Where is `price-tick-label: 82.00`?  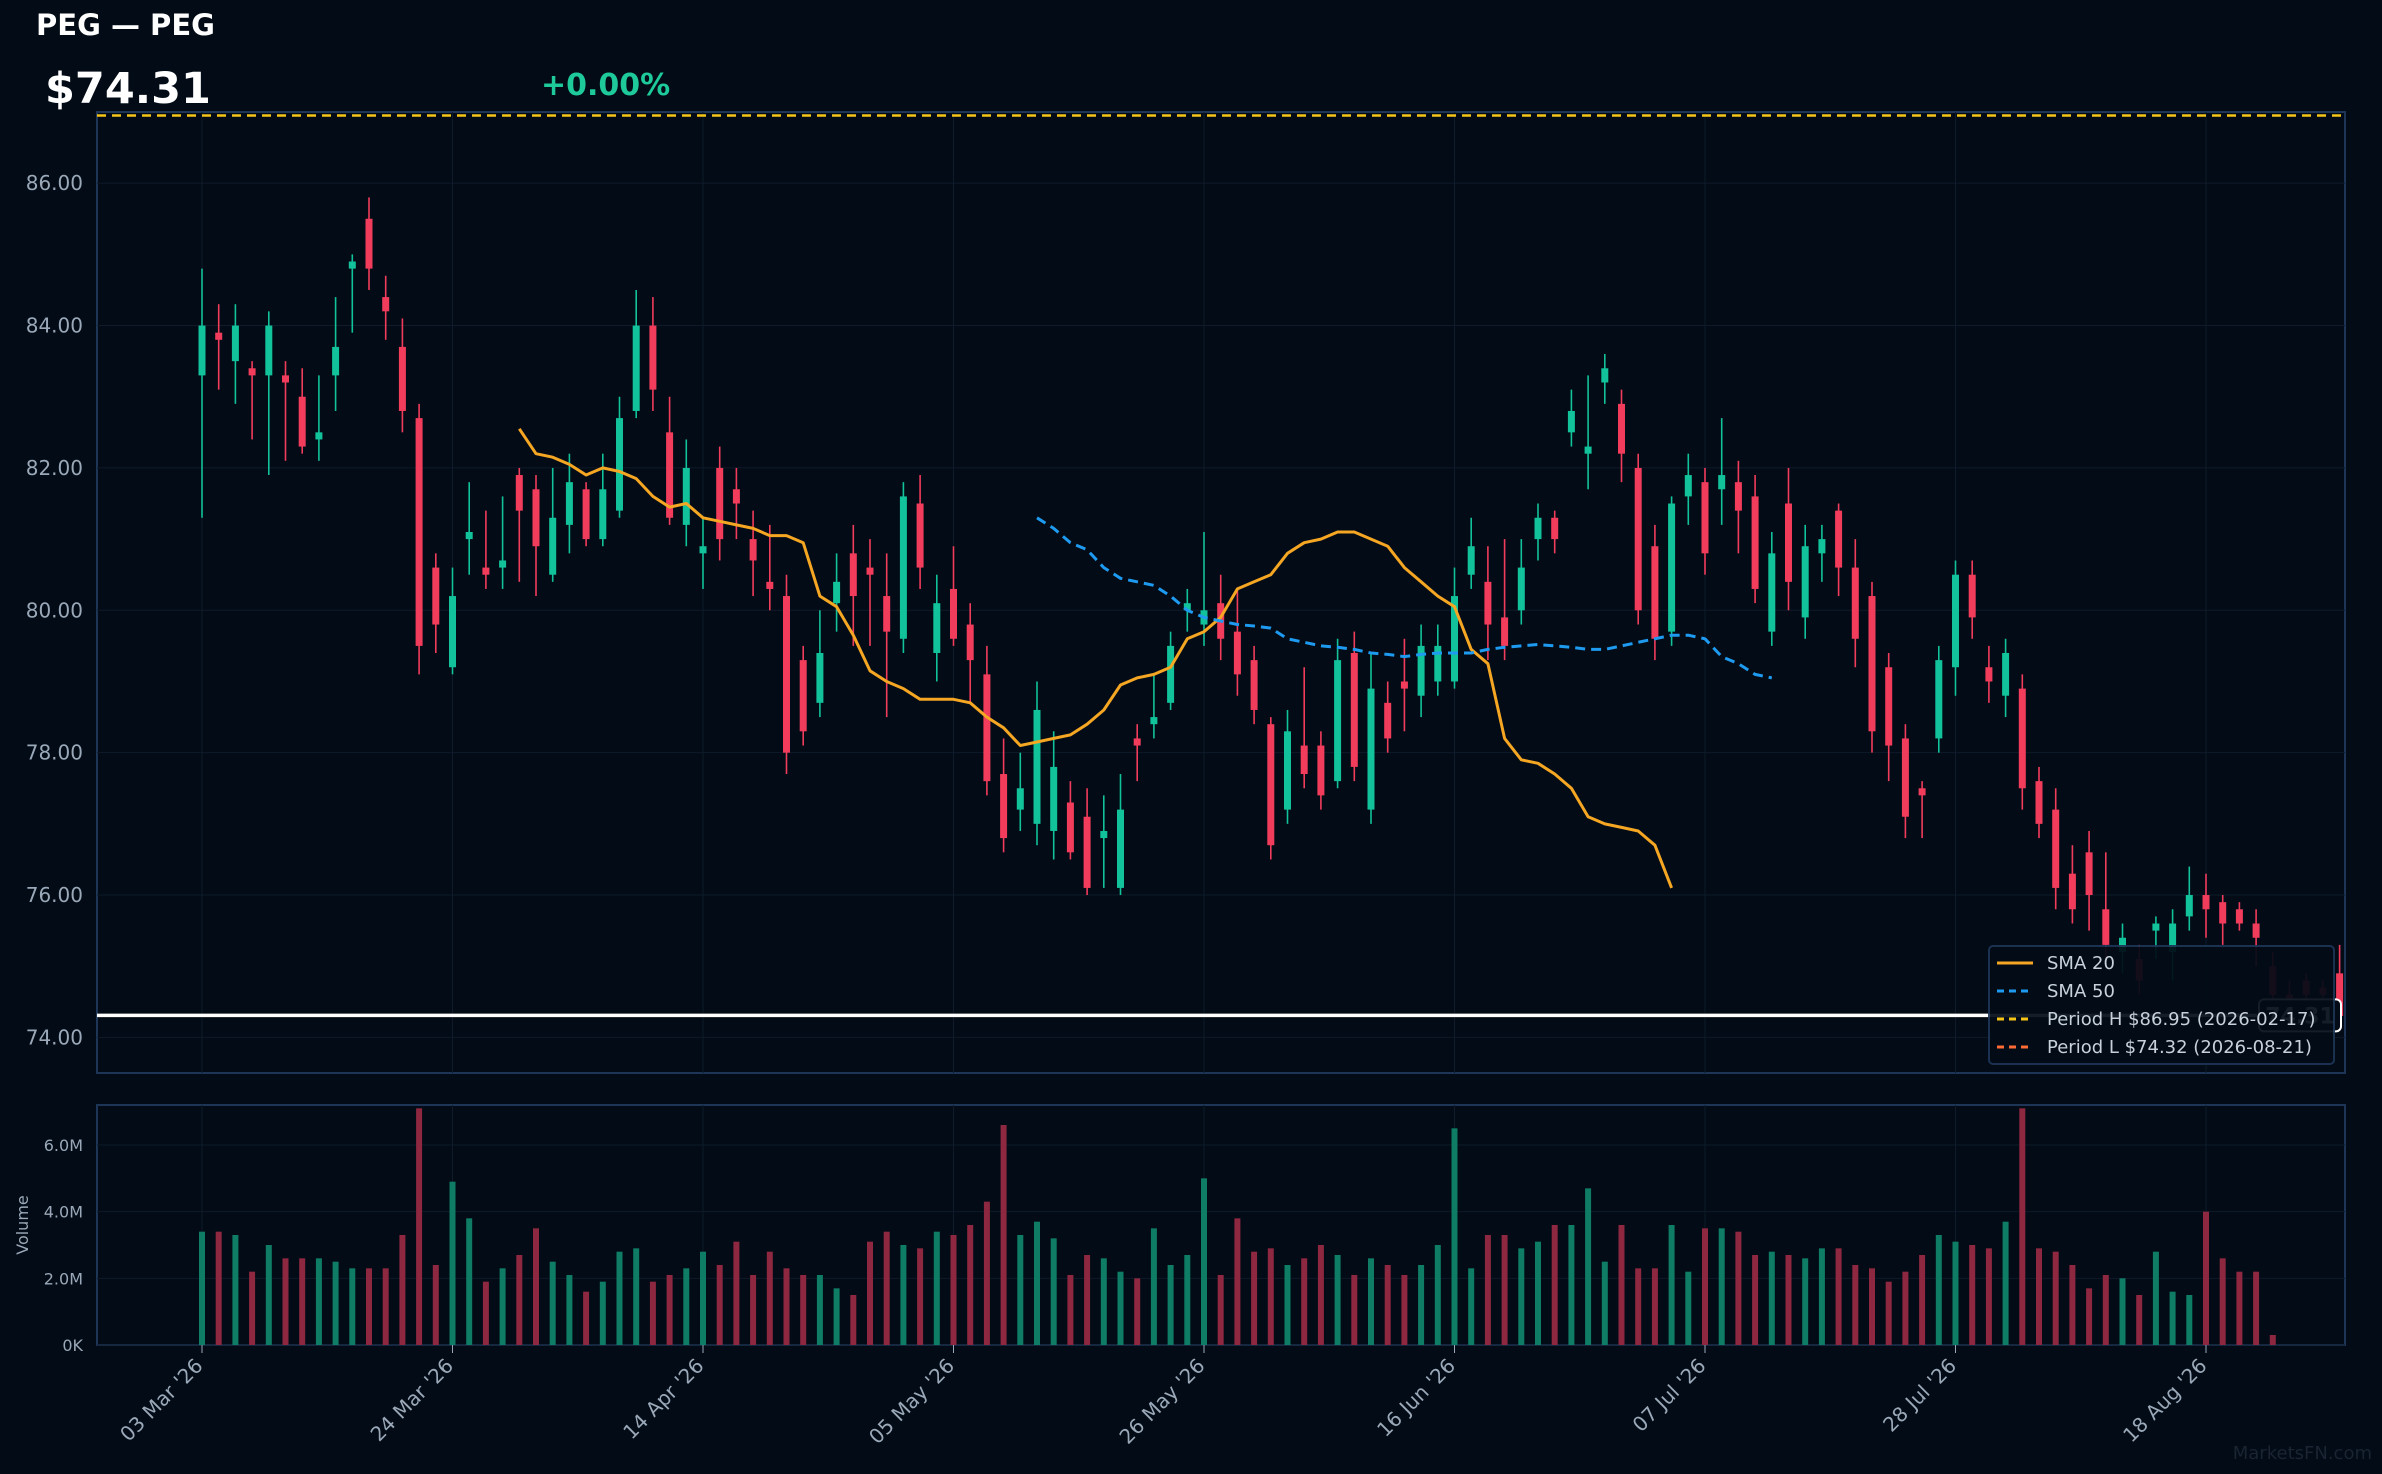
price-tick-label: 82.00 is located at coordinates (54, 468).